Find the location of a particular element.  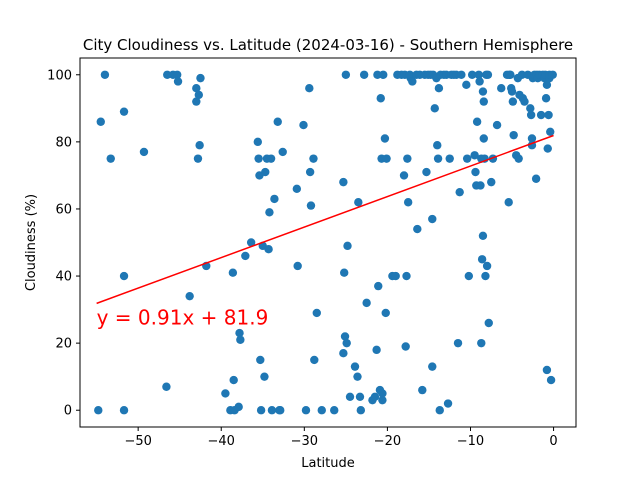

x-tick-label: 0 is located at coordinates (553, 441).